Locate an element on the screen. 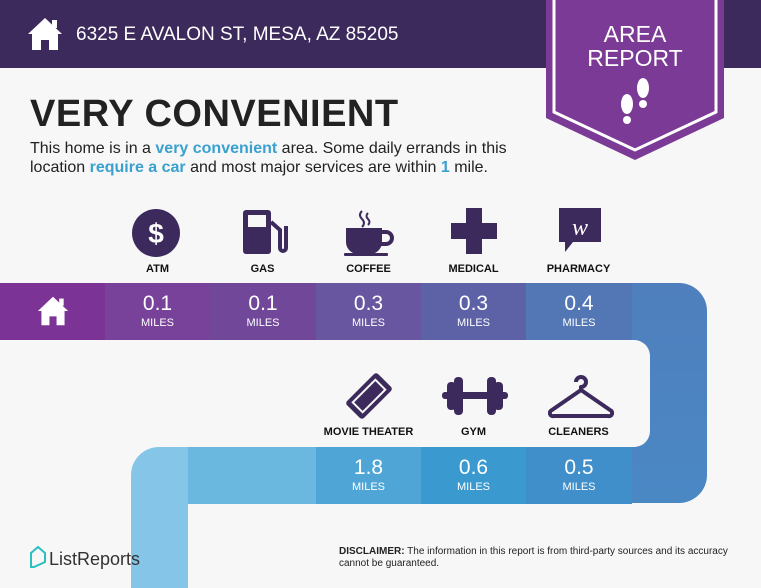 Image resolution: width=761 pixels, height=588 pixels. dollar-icon: $ is located at coordinates (156, 233).